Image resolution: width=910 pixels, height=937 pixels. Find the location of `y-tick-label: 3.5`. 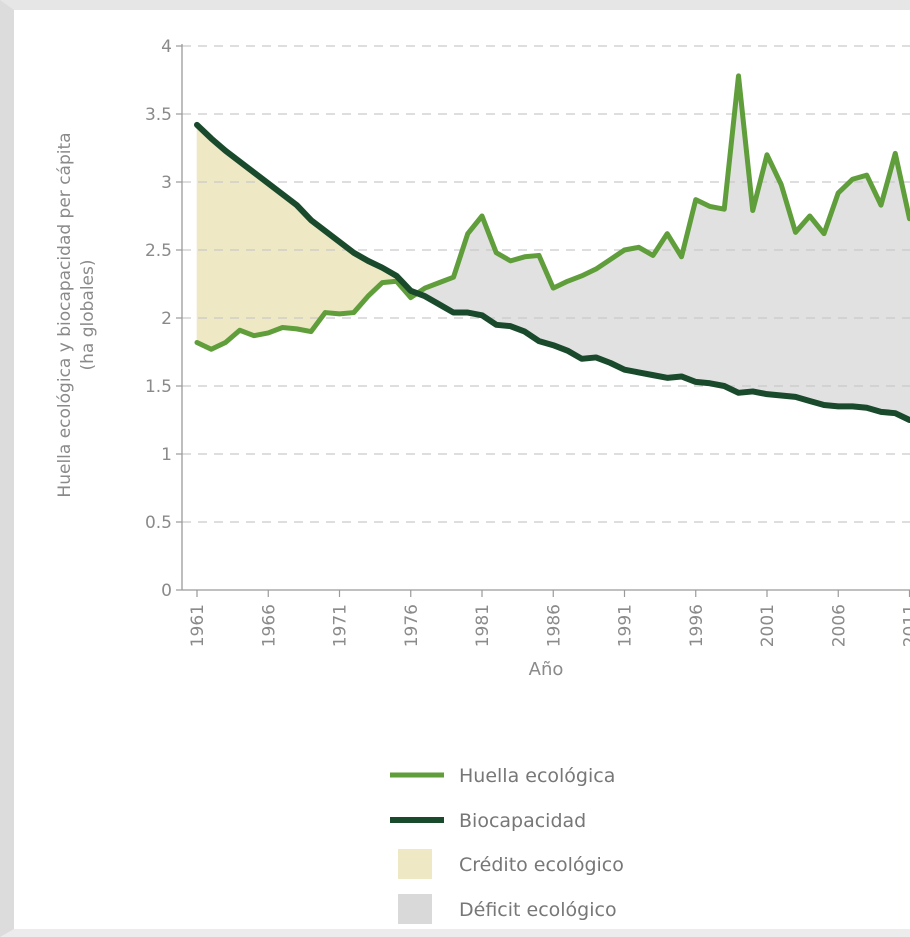

y-tick-label: 3.5 is located at coordinates (158, 115).